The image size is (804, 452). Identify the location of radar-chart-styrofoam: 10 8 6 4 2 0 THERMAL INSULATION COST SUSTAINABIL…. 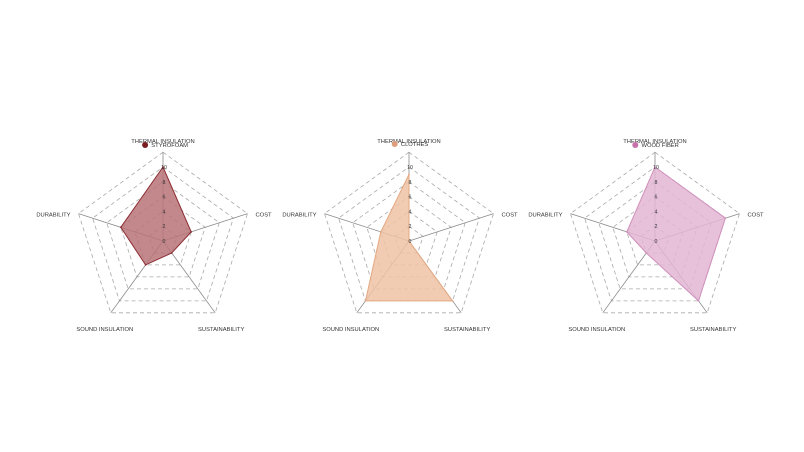
(154, 236).